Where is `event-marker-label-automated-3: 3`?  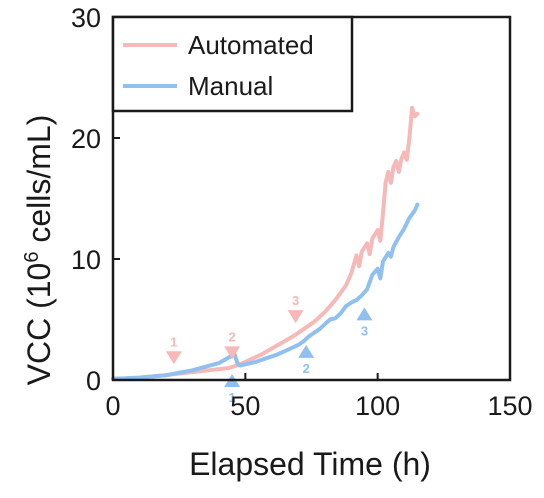 event-marker-label-automated-3: 3 is located at coordinates (295, 300).